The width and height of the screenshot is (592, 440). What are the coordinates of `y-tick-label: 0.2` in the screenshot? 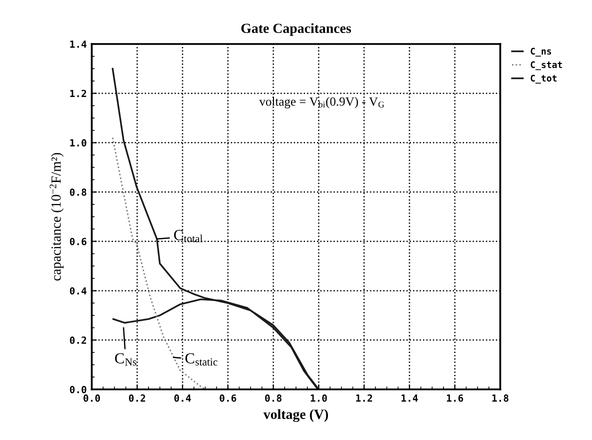 It's located at (78, 340).